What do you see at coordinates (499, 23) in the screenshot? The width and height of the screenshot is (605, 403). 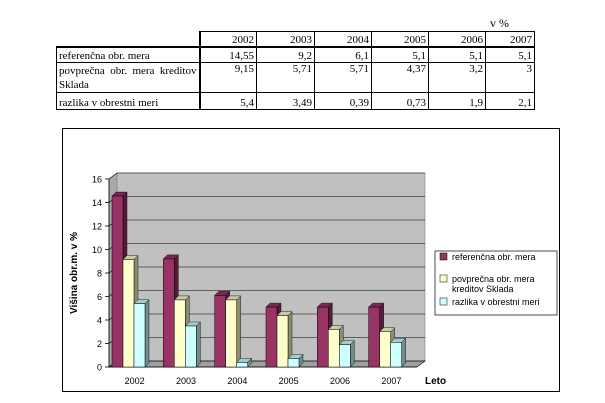 I see `unit-label: v %` at bounding box center [499, 23].